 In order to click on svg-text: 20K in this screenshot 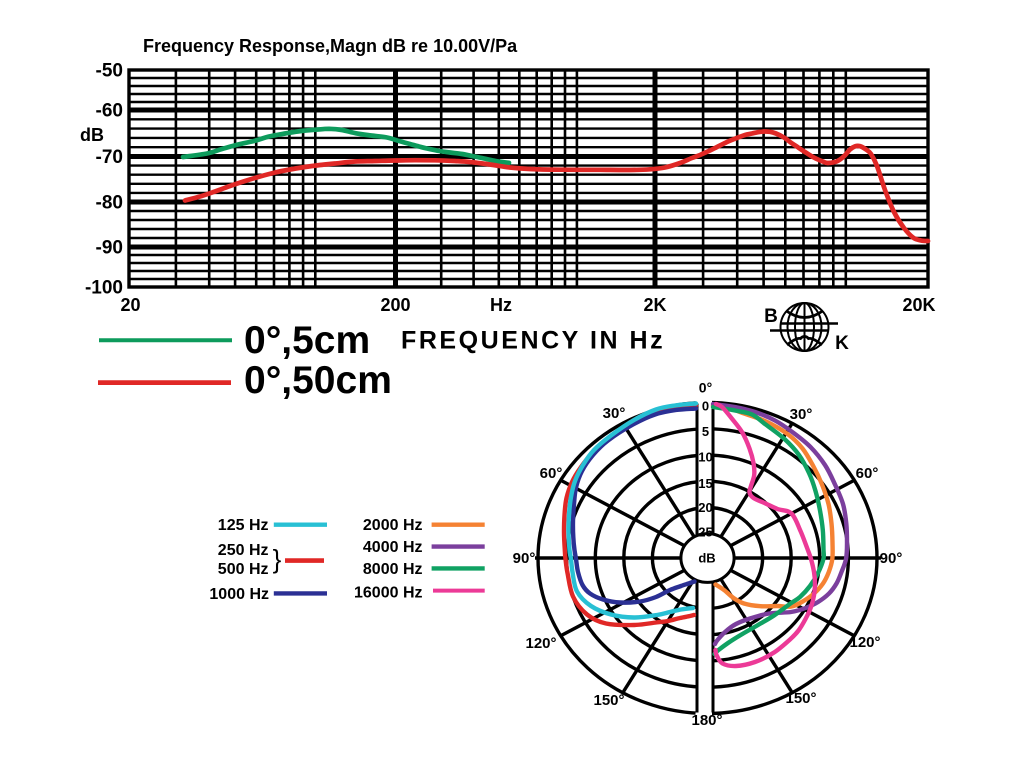, I will do `click(918, 305)`.